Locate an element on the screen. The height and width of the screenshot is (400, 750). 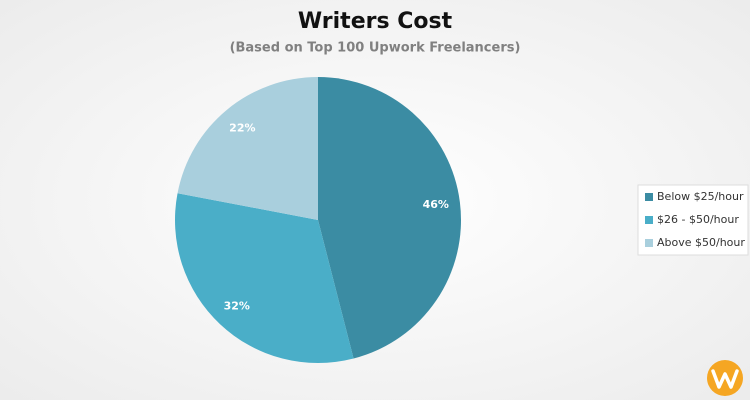
legend-box is located at coordinates (693, 220).